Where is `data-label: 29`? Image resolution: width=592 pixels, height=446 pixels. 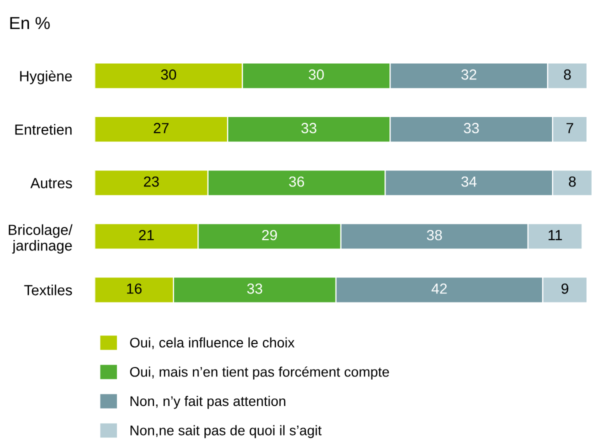 data-label: 29 is located at coordinates (269, 235).